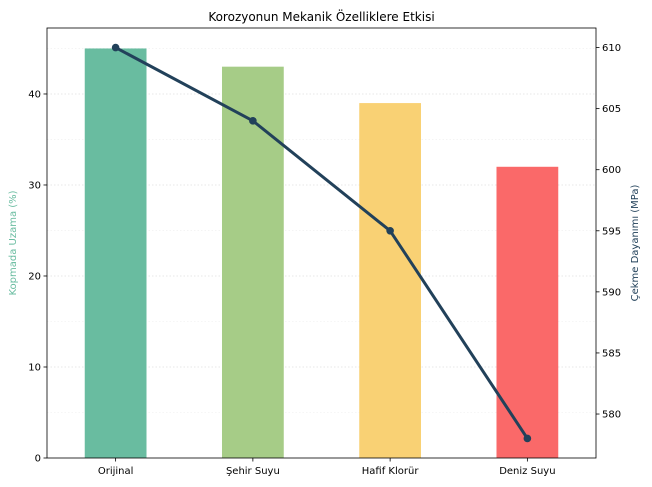 The height and width of the screenshot is (487, 652). I want to click on left-axis: 0 10 20 30 40, so click(37, 277).